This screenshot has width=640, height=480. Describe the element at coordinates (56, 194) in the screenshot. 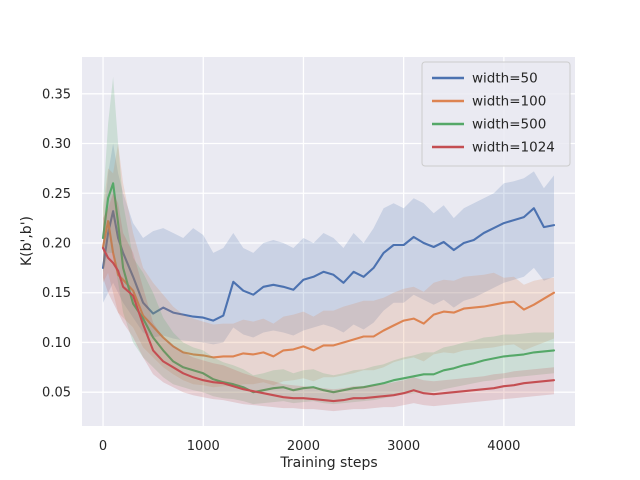

I see `y-tick-label: 0.25` at that location.